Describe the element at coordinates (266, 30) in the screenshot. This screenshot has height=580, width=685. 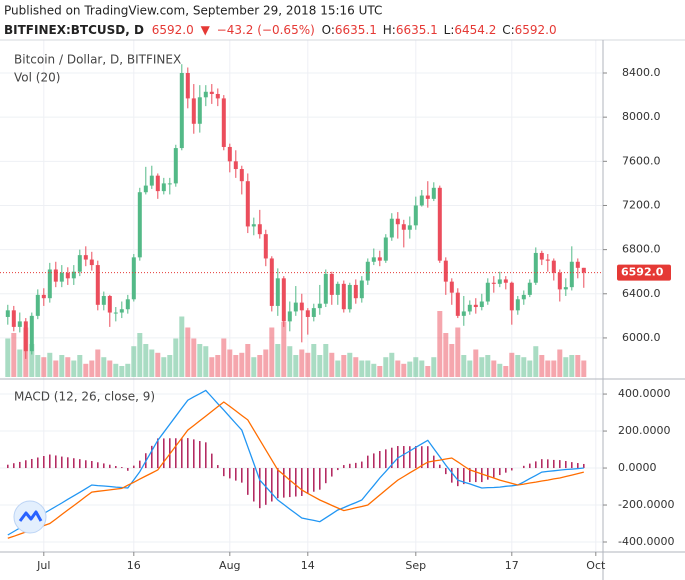
I see `change: −43.2 (−0.65%)` at that location.